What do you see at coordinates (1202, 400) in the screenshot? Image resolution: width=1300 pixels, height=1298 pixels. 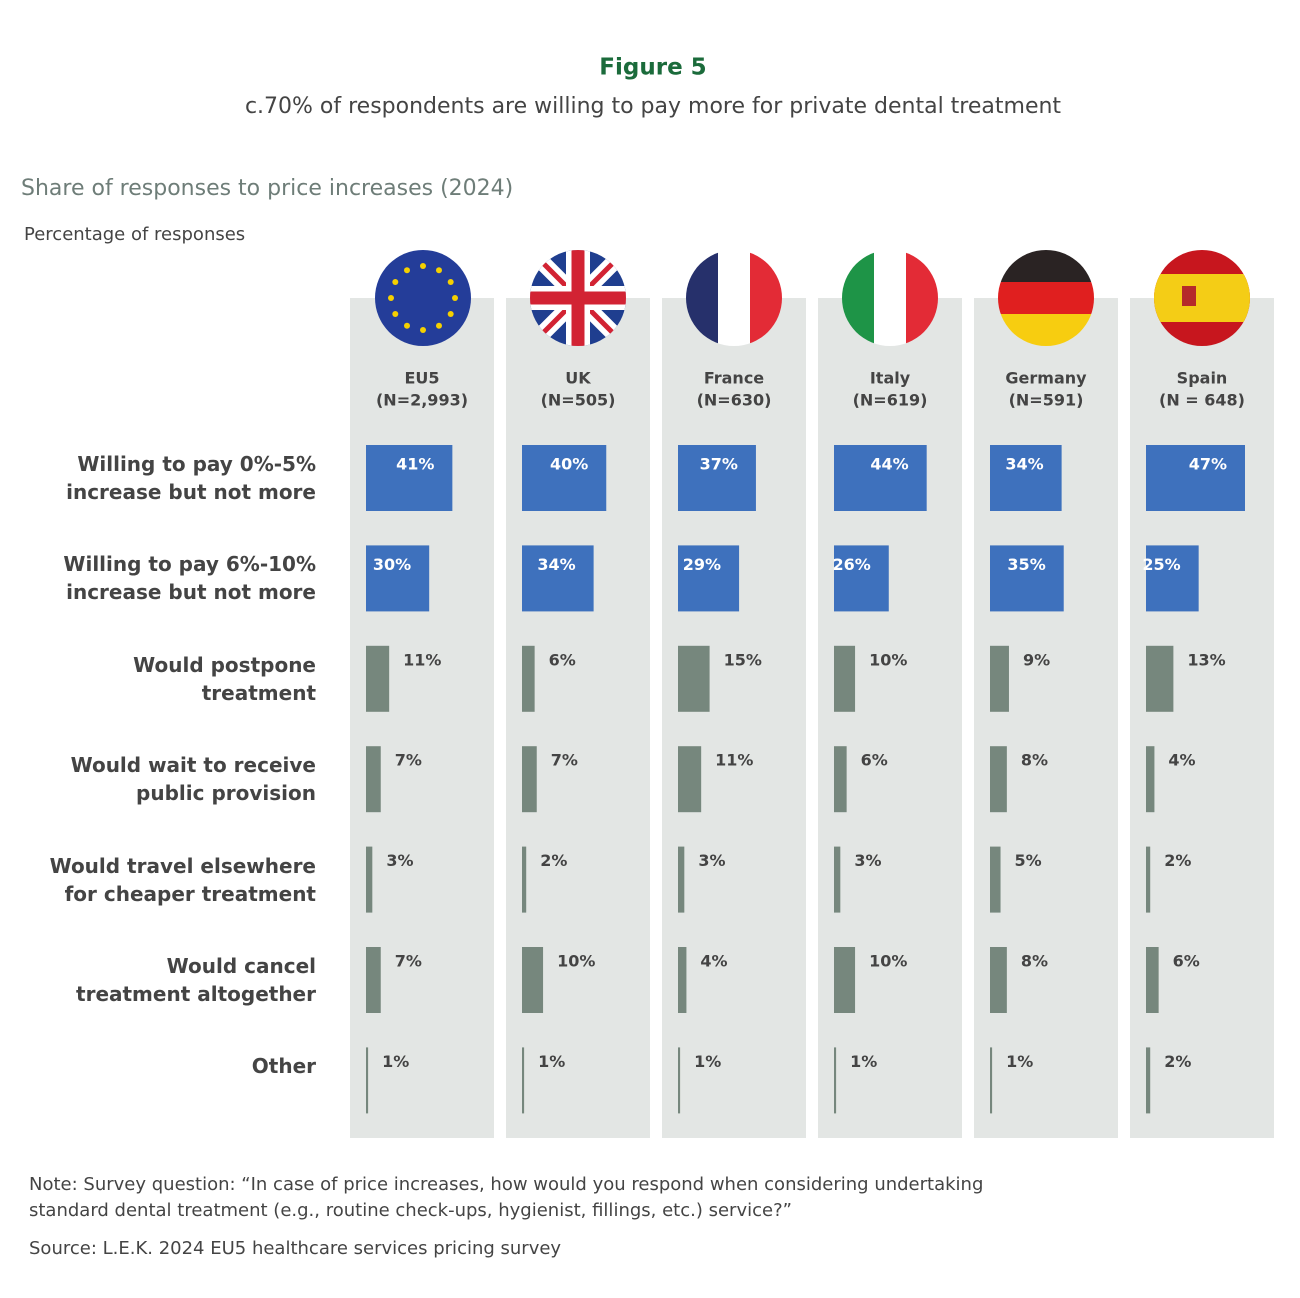 I see `series-sample: (N = 648)` at bounding box center [1202, 400].